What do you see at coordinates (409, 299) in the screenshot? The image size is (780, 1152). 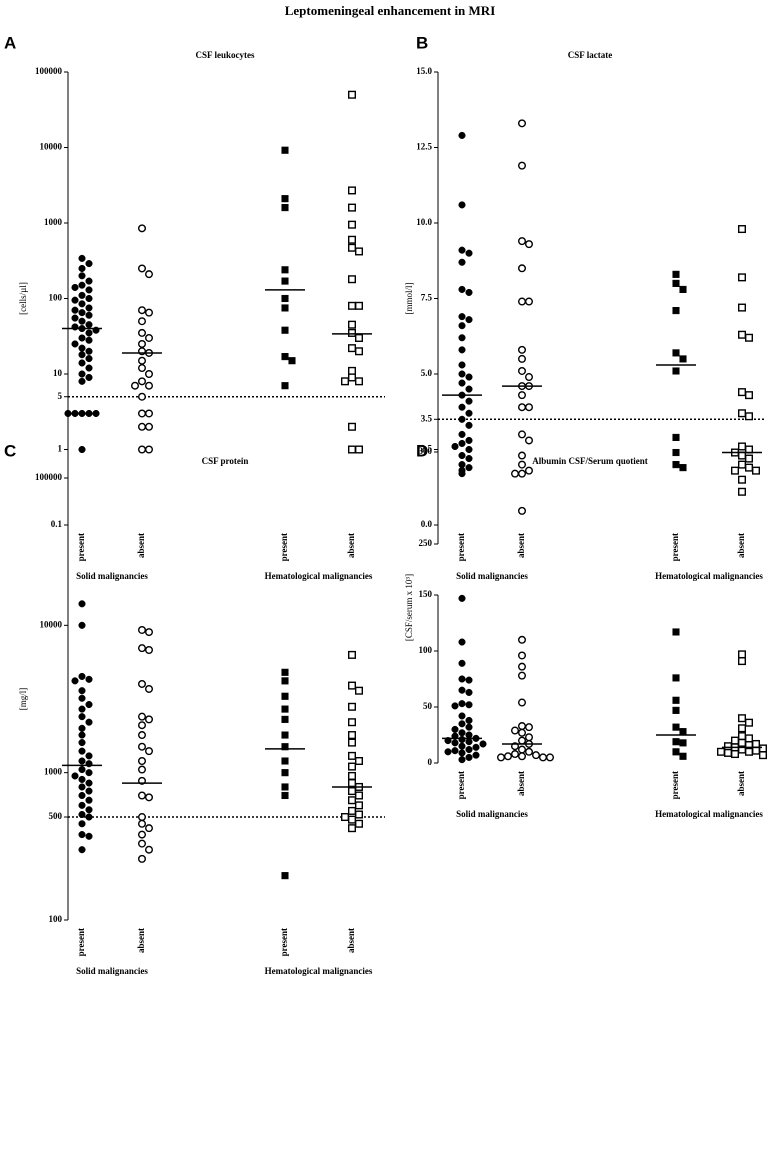 I see `y-axis-label: [mmol/l]` at bounding box center [409, 299].